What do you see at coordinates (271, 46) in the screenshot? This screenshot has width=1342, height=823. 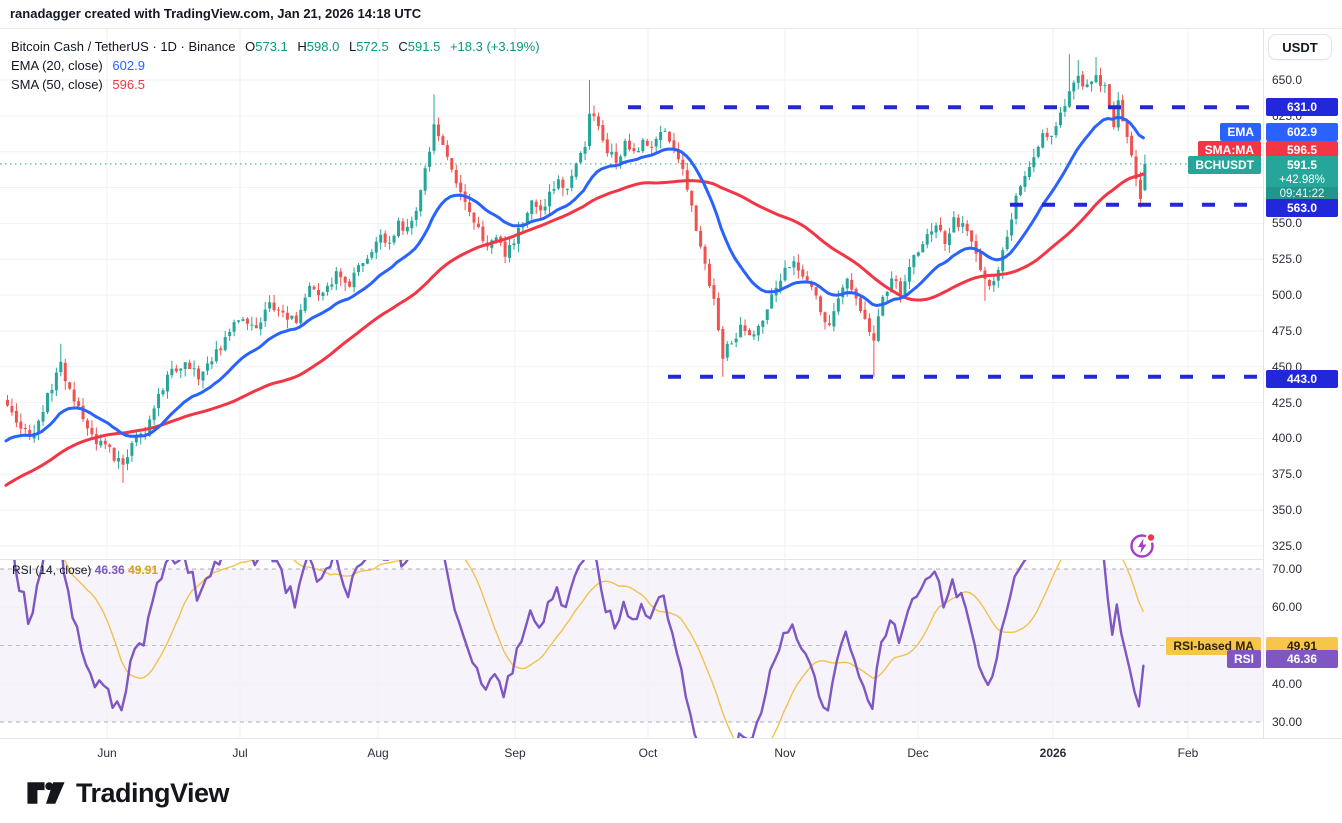 I see `open-value: 573.1` at bounding box center [271, 46].